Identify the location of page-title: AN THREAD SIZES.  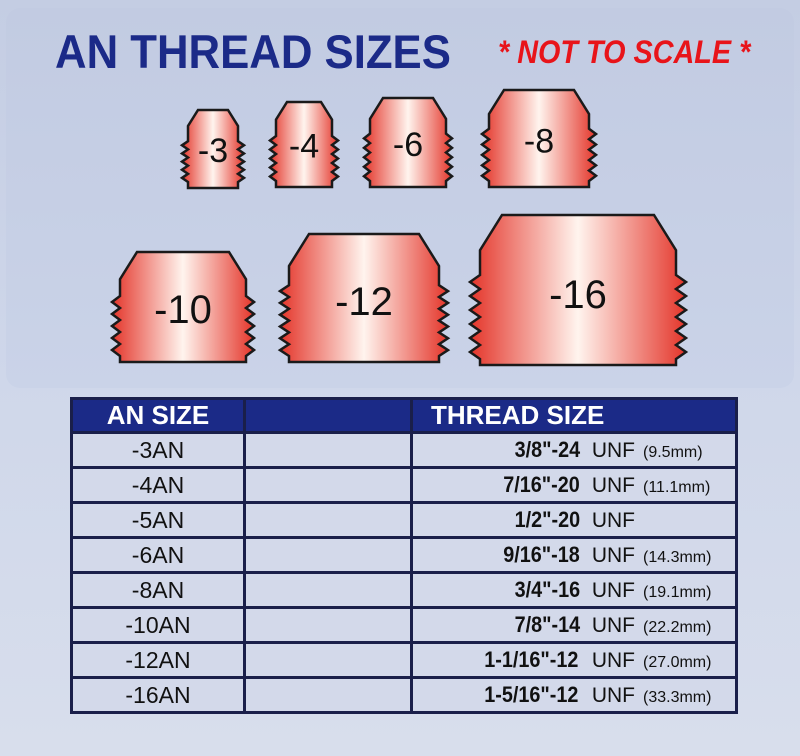
(253, 51).